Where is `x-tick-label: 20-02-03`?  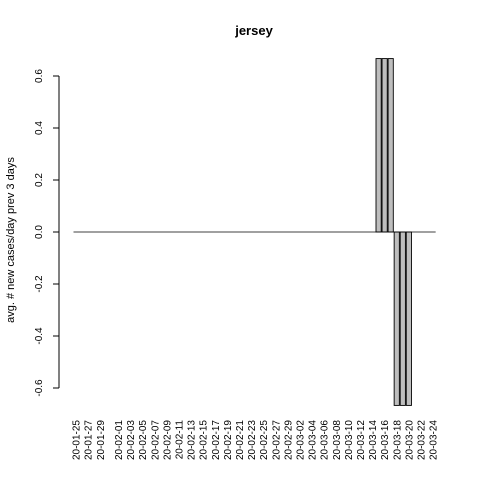
x-tick-label: 20-02-03 is located at coordinates (131, 440).